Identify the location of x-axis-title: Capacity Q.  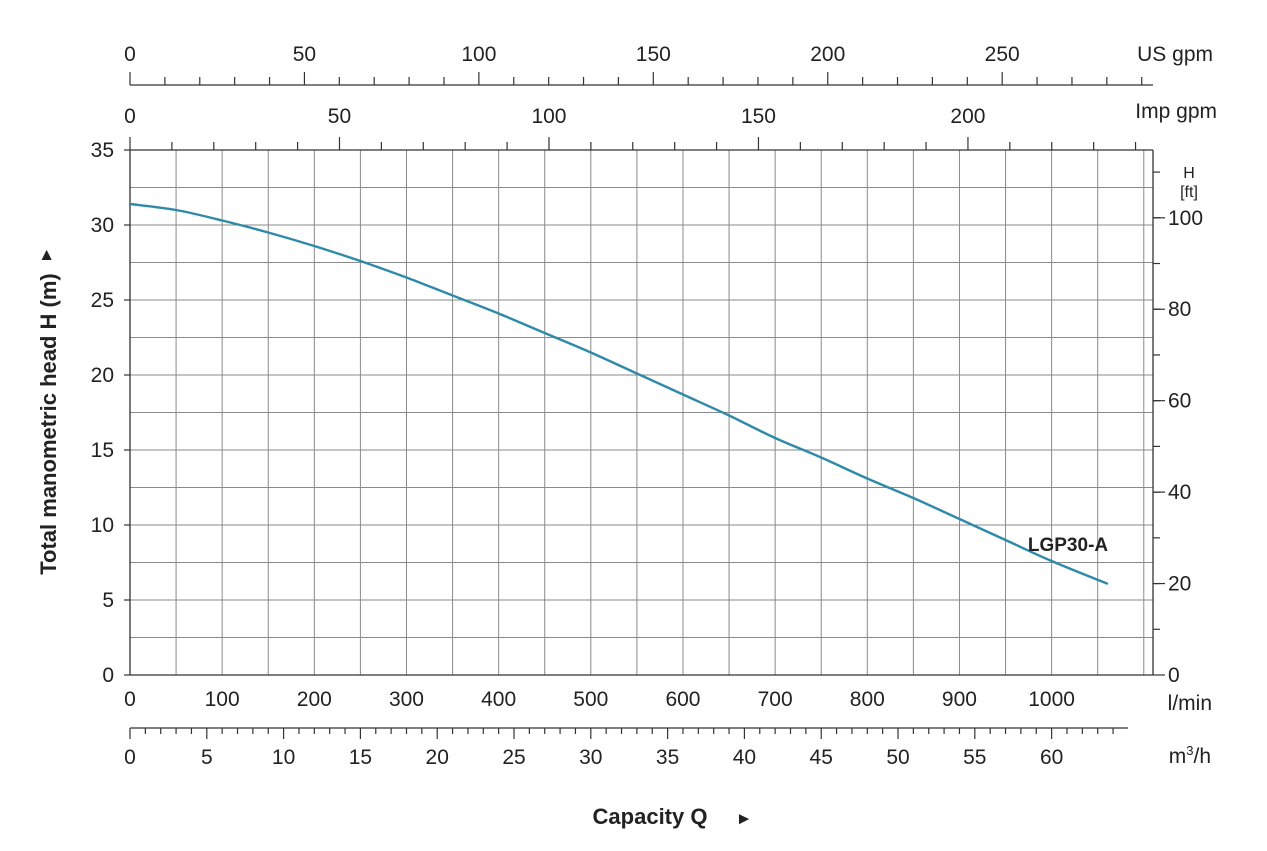
(650, 816).